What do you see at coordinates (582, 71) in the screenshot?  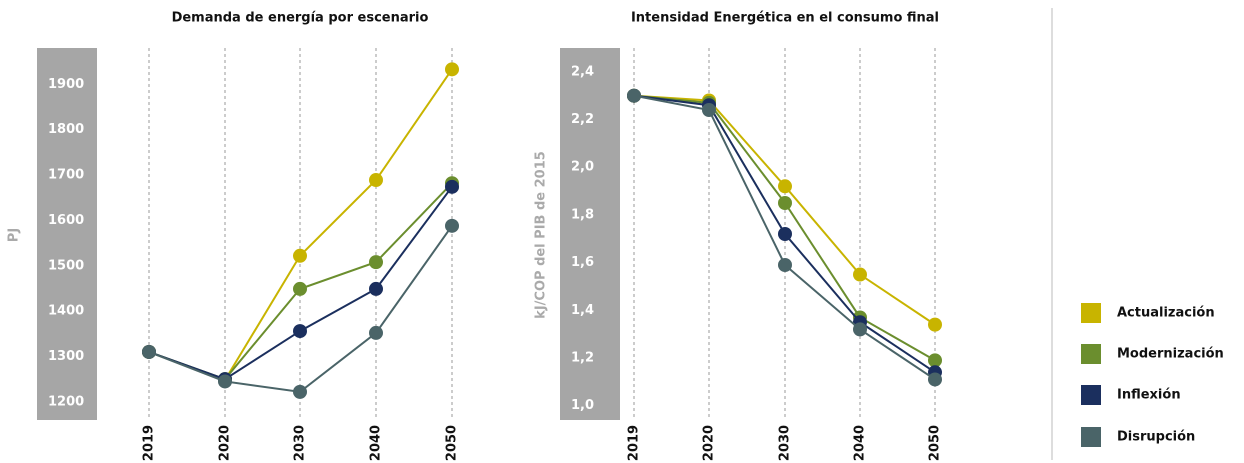 I see `y-tick-label: 2,4` at bounding box center [582, 71].